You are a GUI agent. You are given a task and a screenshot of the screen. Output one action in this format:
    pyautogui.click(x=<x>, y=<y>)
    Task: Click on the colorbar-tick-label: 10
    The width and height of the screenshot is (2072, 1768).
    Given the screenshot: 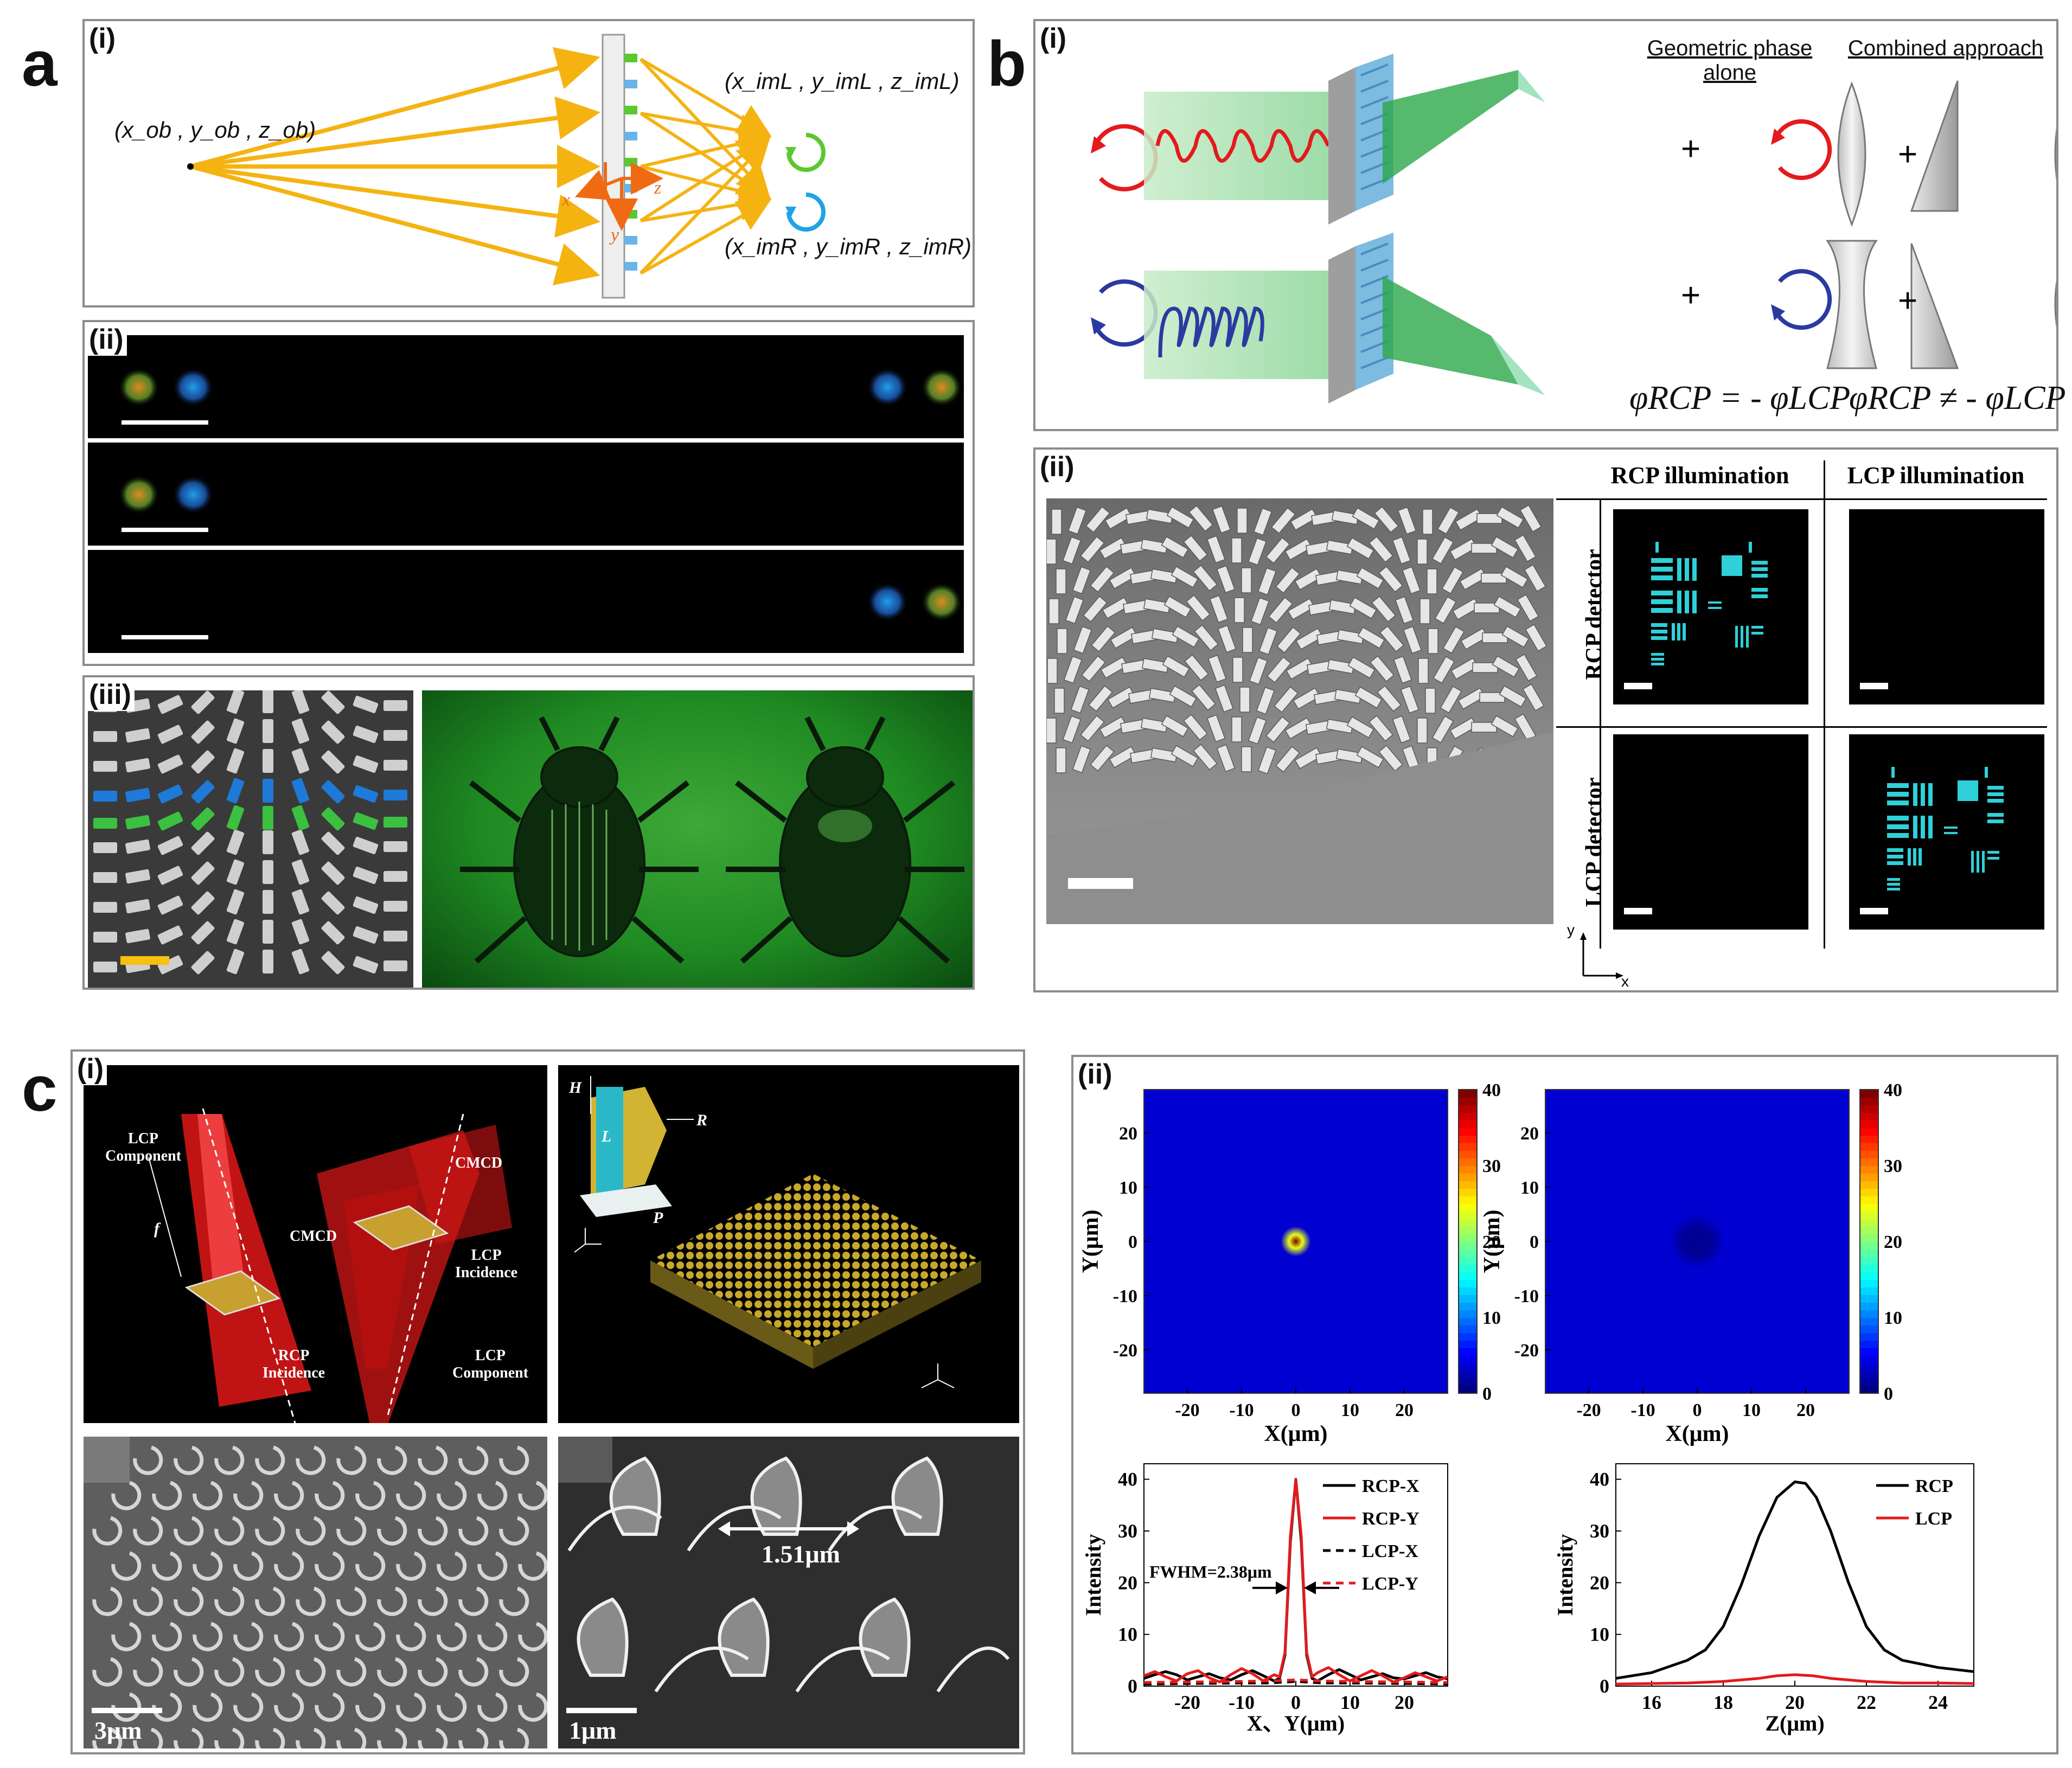 What is the action you would take?
    pyautogui.click(x=1491, y=1318)
    